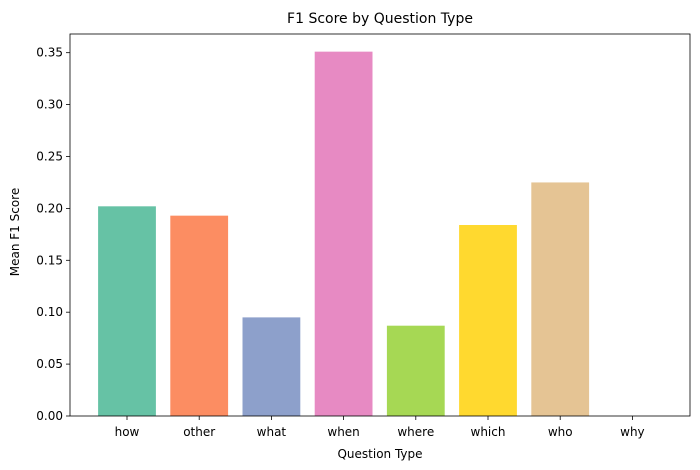 This screenshot has height=470, width=700. Describe the element at coordinates (271, 366) in the screenshot. I see `bar-what` at that location.